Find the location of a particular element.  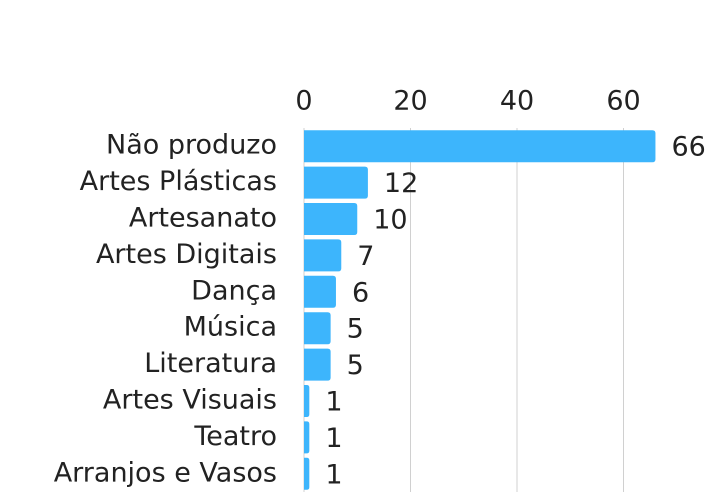

y-tick-label: Música is located at coordinates (230, 327).